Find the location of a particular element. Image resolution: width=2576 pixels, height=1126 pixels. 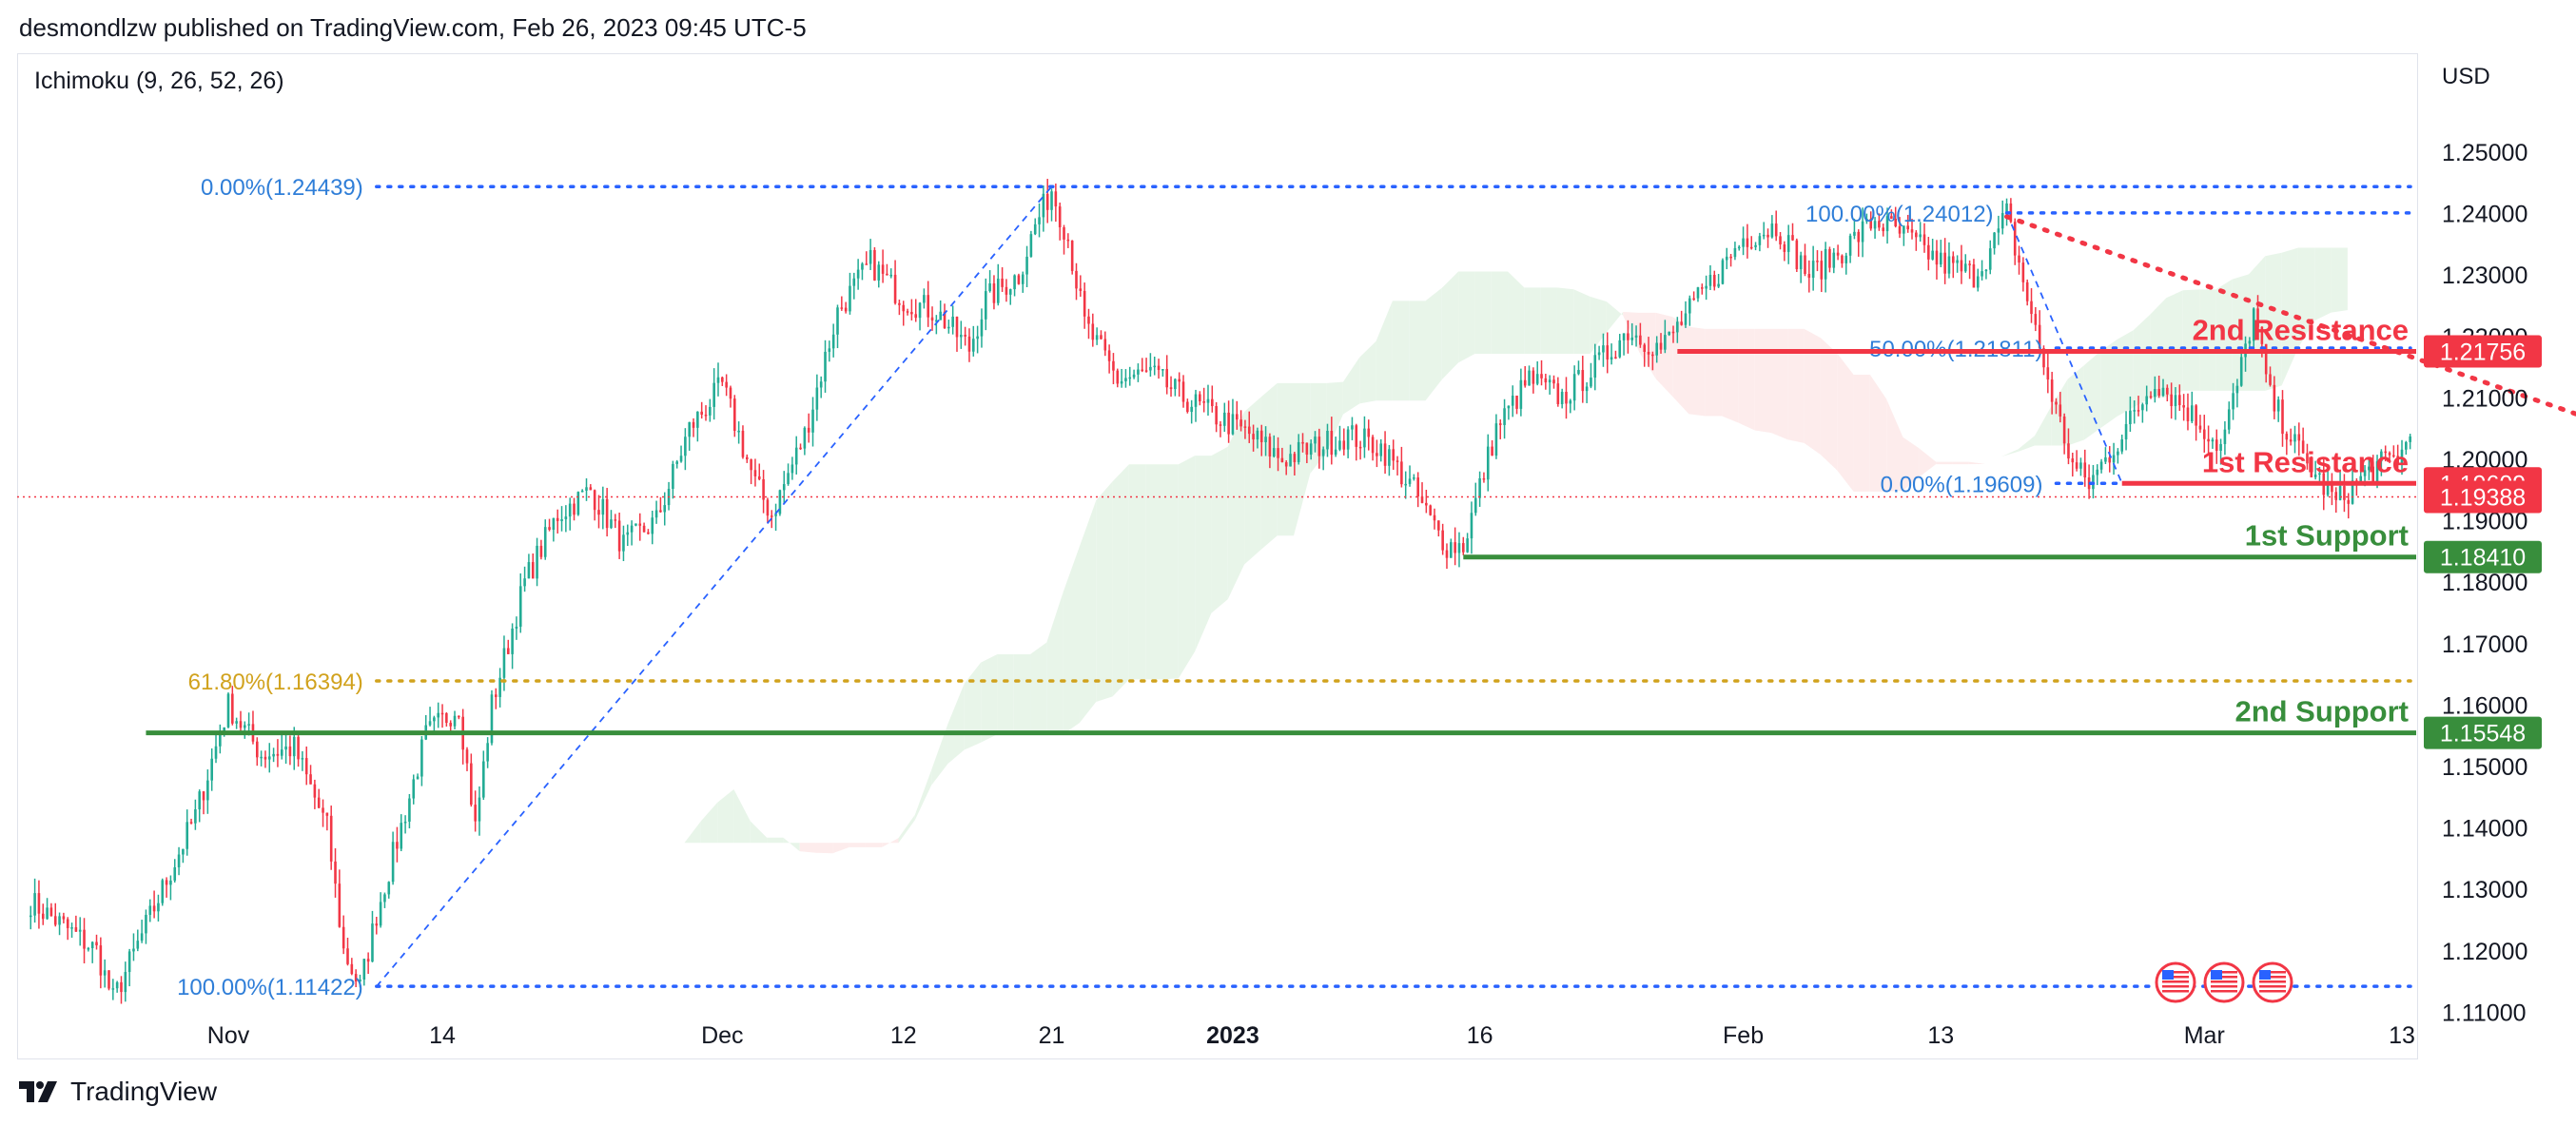

indicator-legend: Ichimoku (9, 26, 52, 26) is located at coordinates (159, 81).